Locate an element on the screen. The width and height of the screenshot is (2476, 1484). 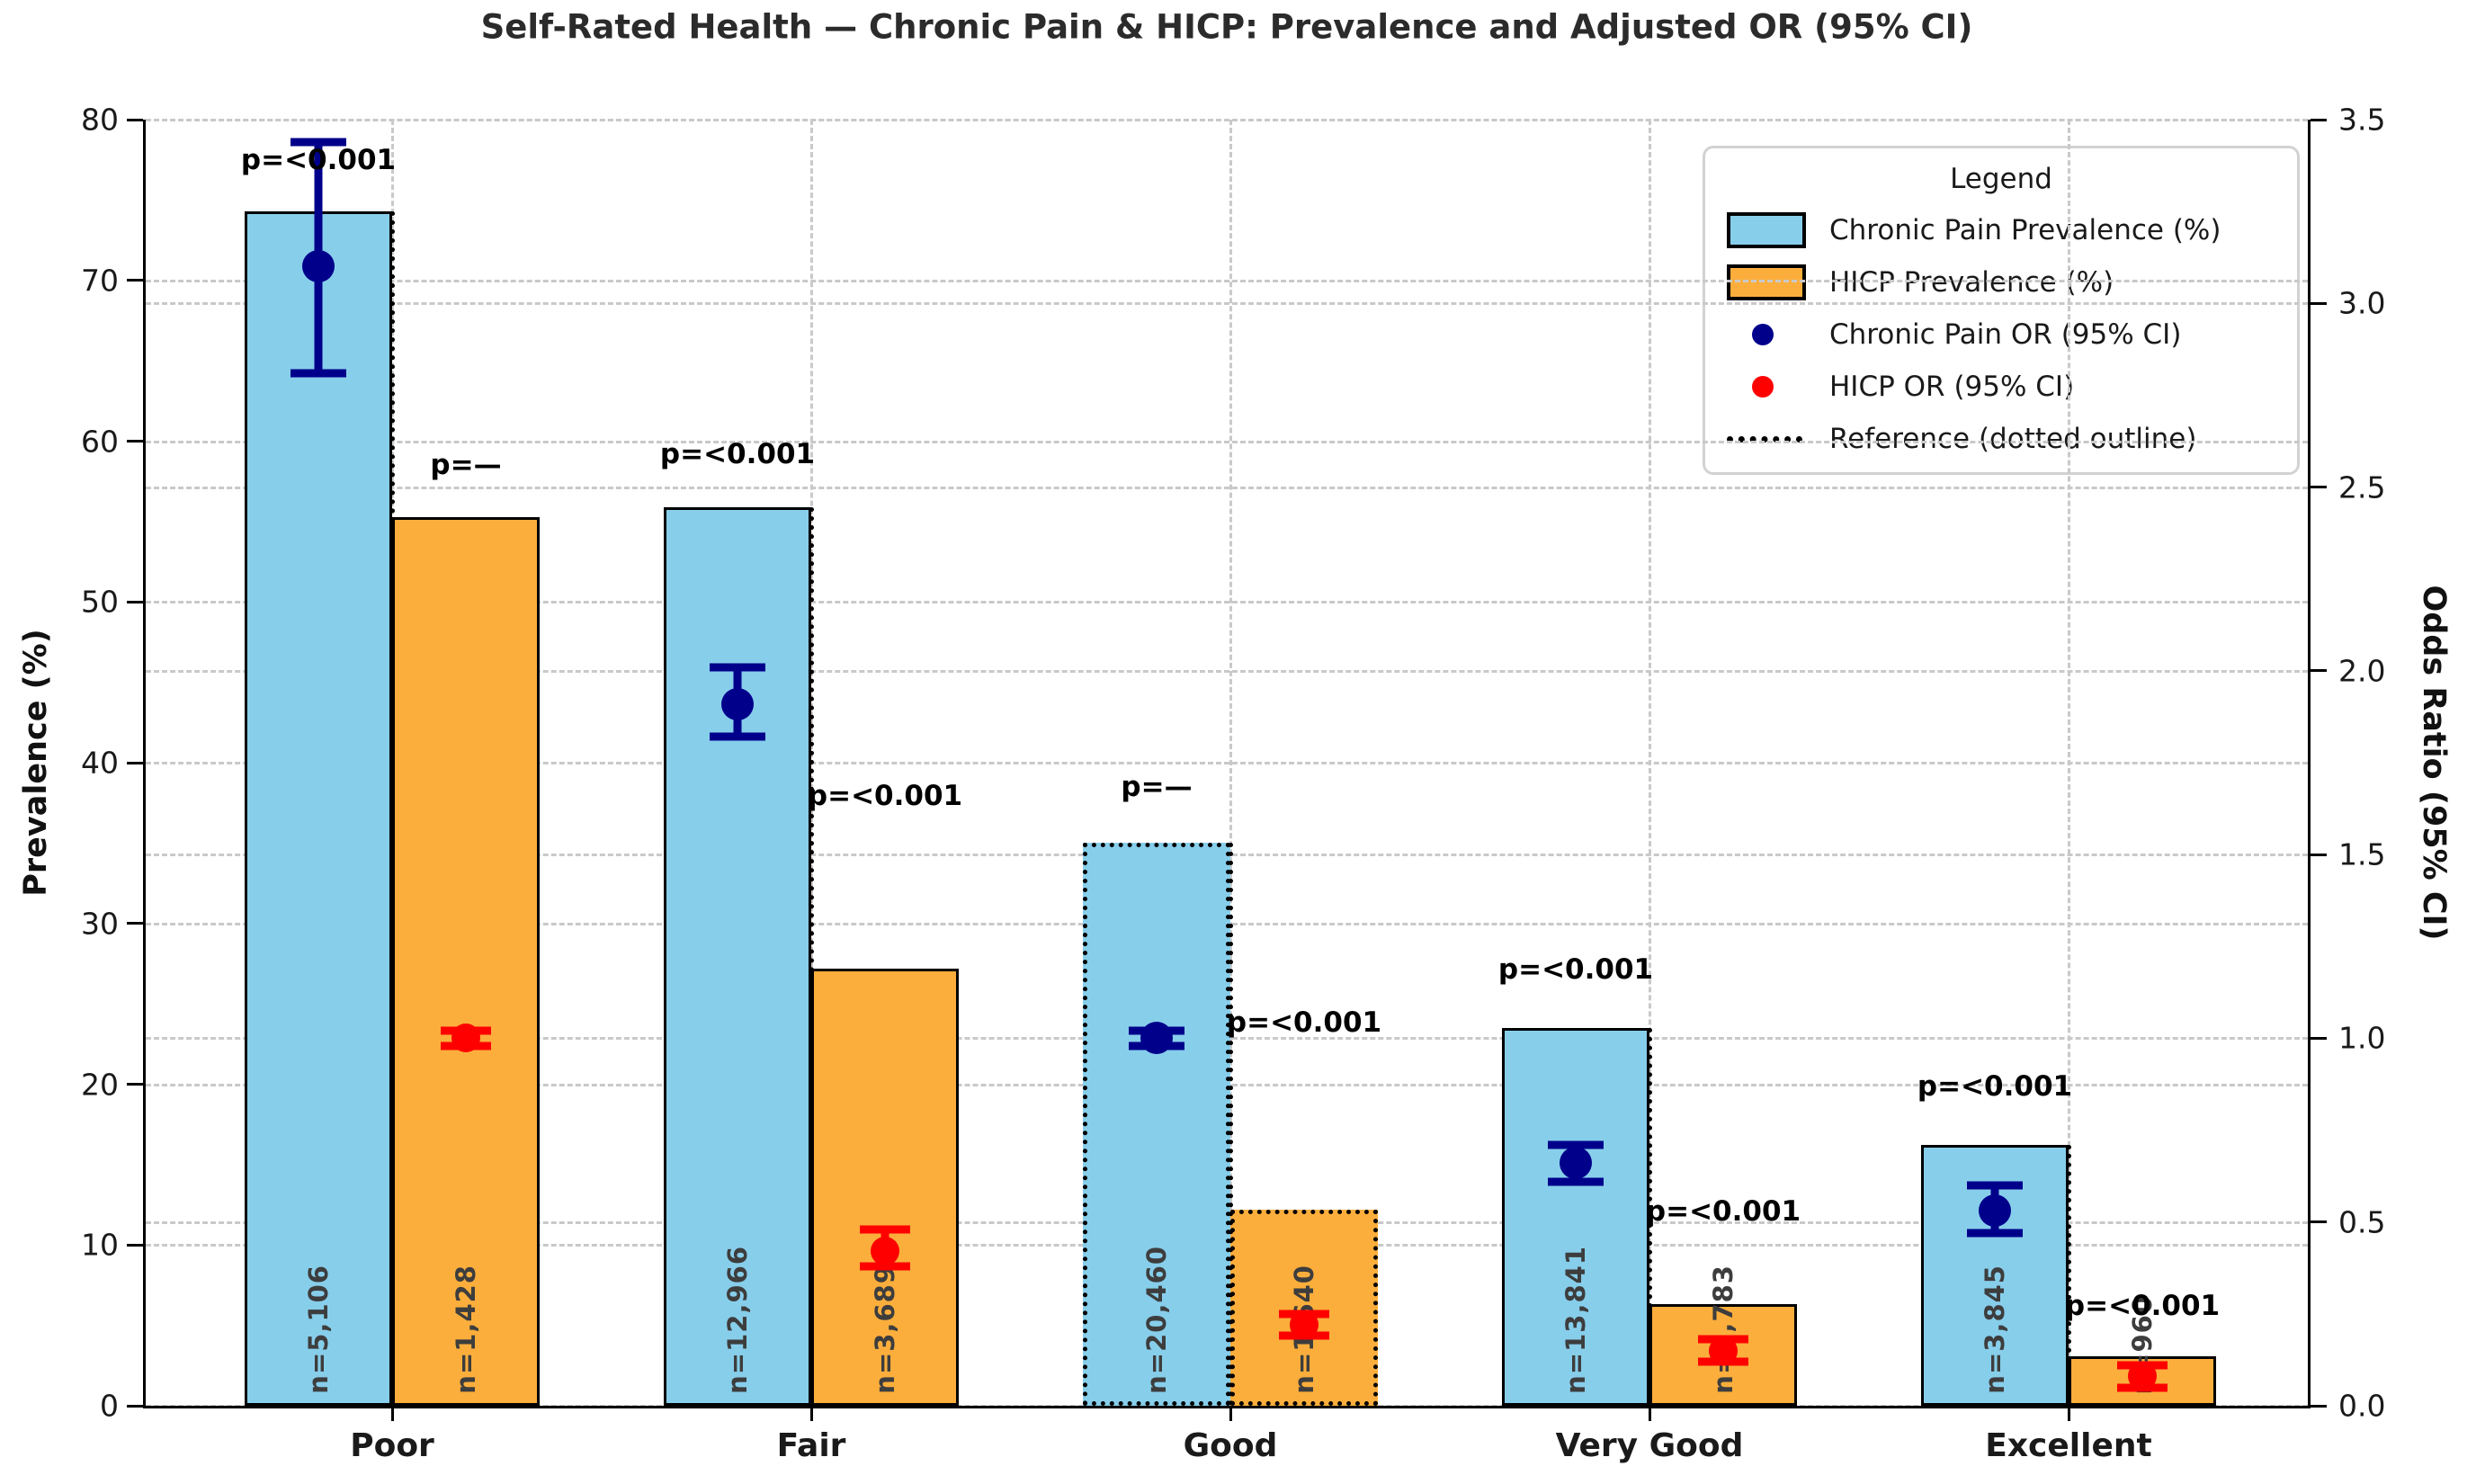
legend-item: Reference (dotted outline) is located at coordinates (2001, 439).